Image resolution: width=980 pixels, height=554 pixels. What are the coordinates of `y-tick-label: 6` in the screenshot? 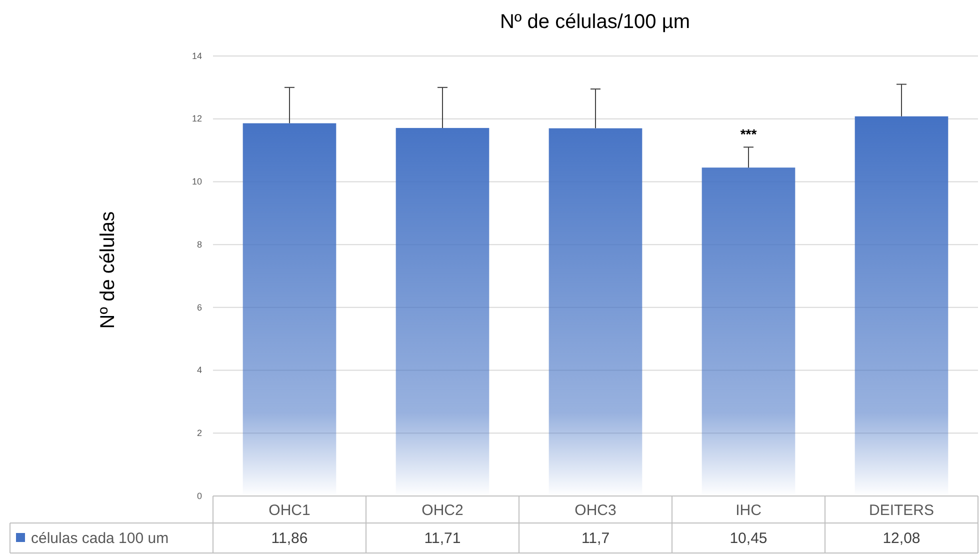 It's located at (199, 307).